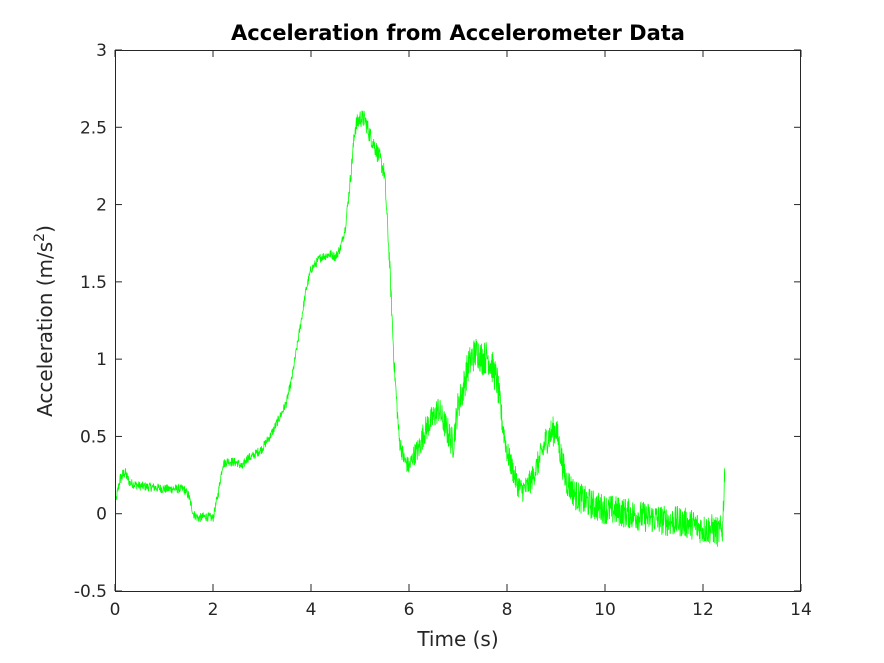 Image resolution: width=884 pixels, height=663 pixels. What do you see at coordinates (93, 283) in the screenshot?
I see `y-tick-label: 1.5` at bounding box center [93, 283].